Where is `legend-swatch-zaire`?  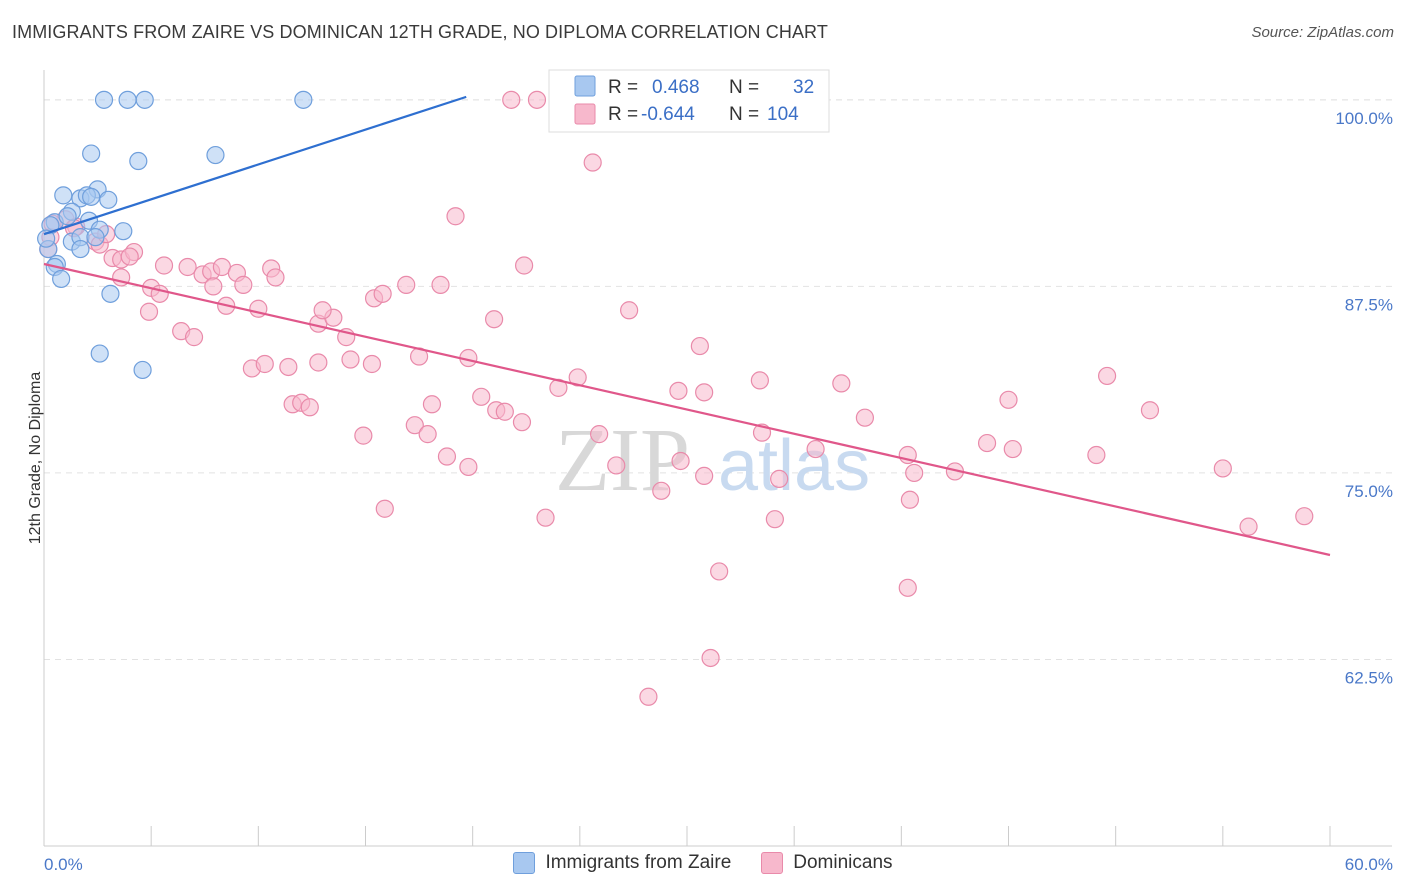 legend-swatch-zaire is located at coordinates (585, 86).